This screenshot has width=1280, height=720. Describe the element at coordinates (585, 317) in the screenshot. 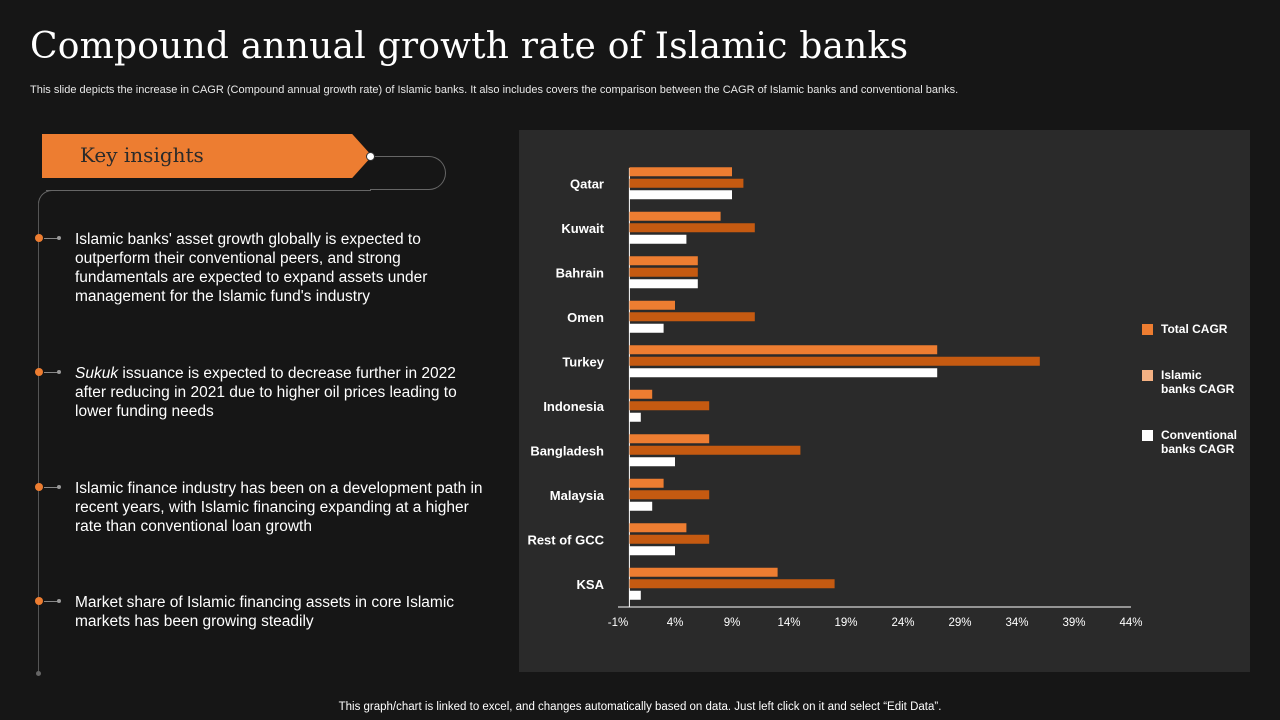

I see `category-label: Omen` at that location.